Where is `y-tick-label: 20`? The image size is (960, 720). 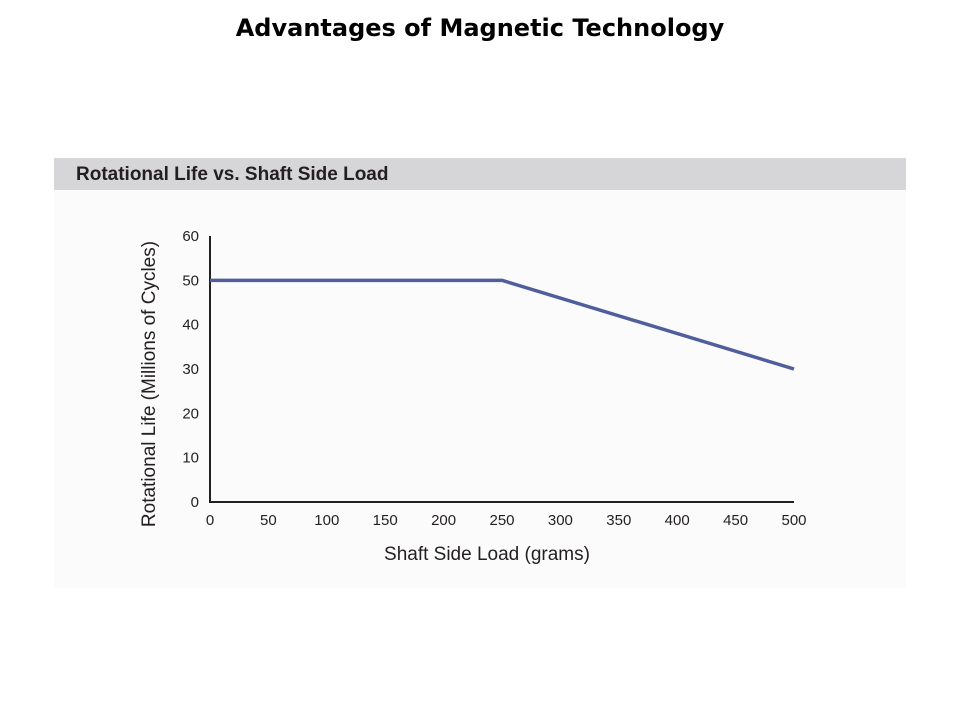
y-tick-label: 20 is located at coordinates (190, 413).